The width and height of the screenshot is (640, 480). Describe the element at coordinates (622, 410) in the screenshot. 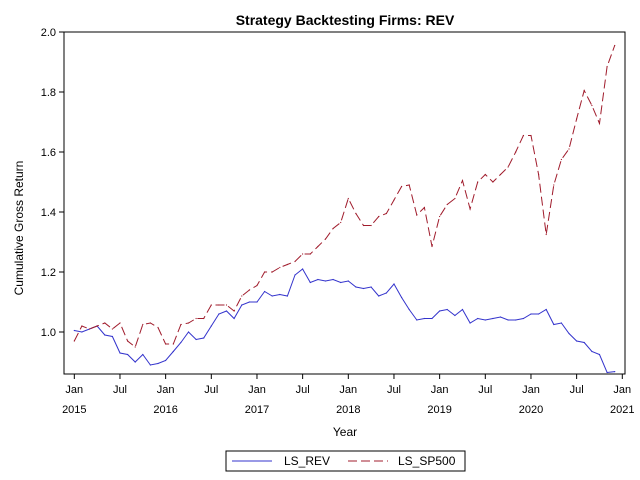

I see `x-tick-label-year: 2021` at that location.